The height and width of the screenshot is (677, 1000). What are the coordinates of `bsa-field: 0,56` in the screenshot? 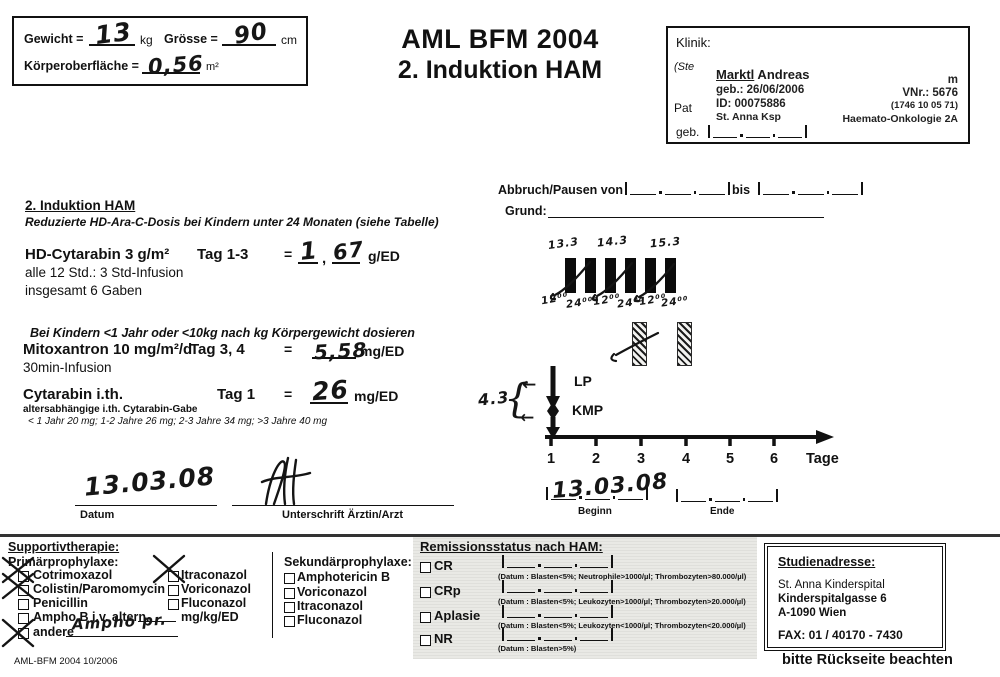 It's located at (173, 65).